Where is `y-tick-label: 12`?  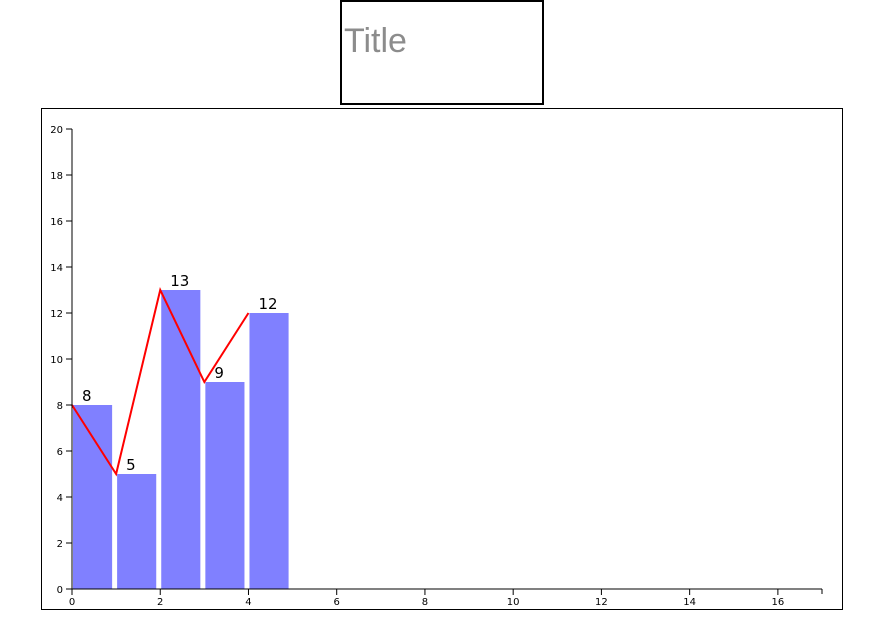 y-tick-label: 12 is located at coordinates (56, 314).